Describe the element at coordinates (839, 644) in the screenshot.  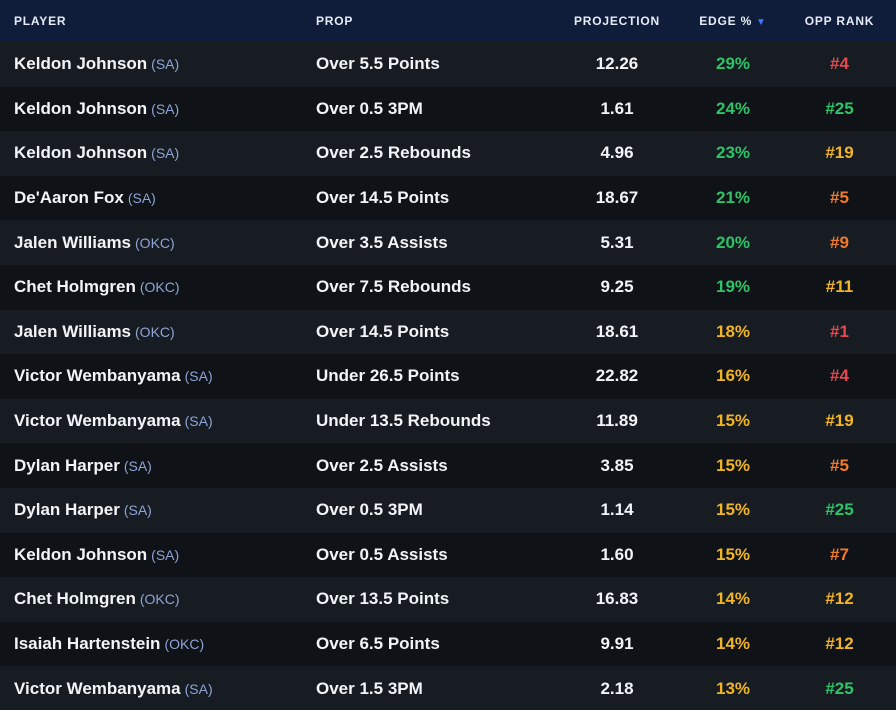
I see `opp-rank-cell: #12` at that location.